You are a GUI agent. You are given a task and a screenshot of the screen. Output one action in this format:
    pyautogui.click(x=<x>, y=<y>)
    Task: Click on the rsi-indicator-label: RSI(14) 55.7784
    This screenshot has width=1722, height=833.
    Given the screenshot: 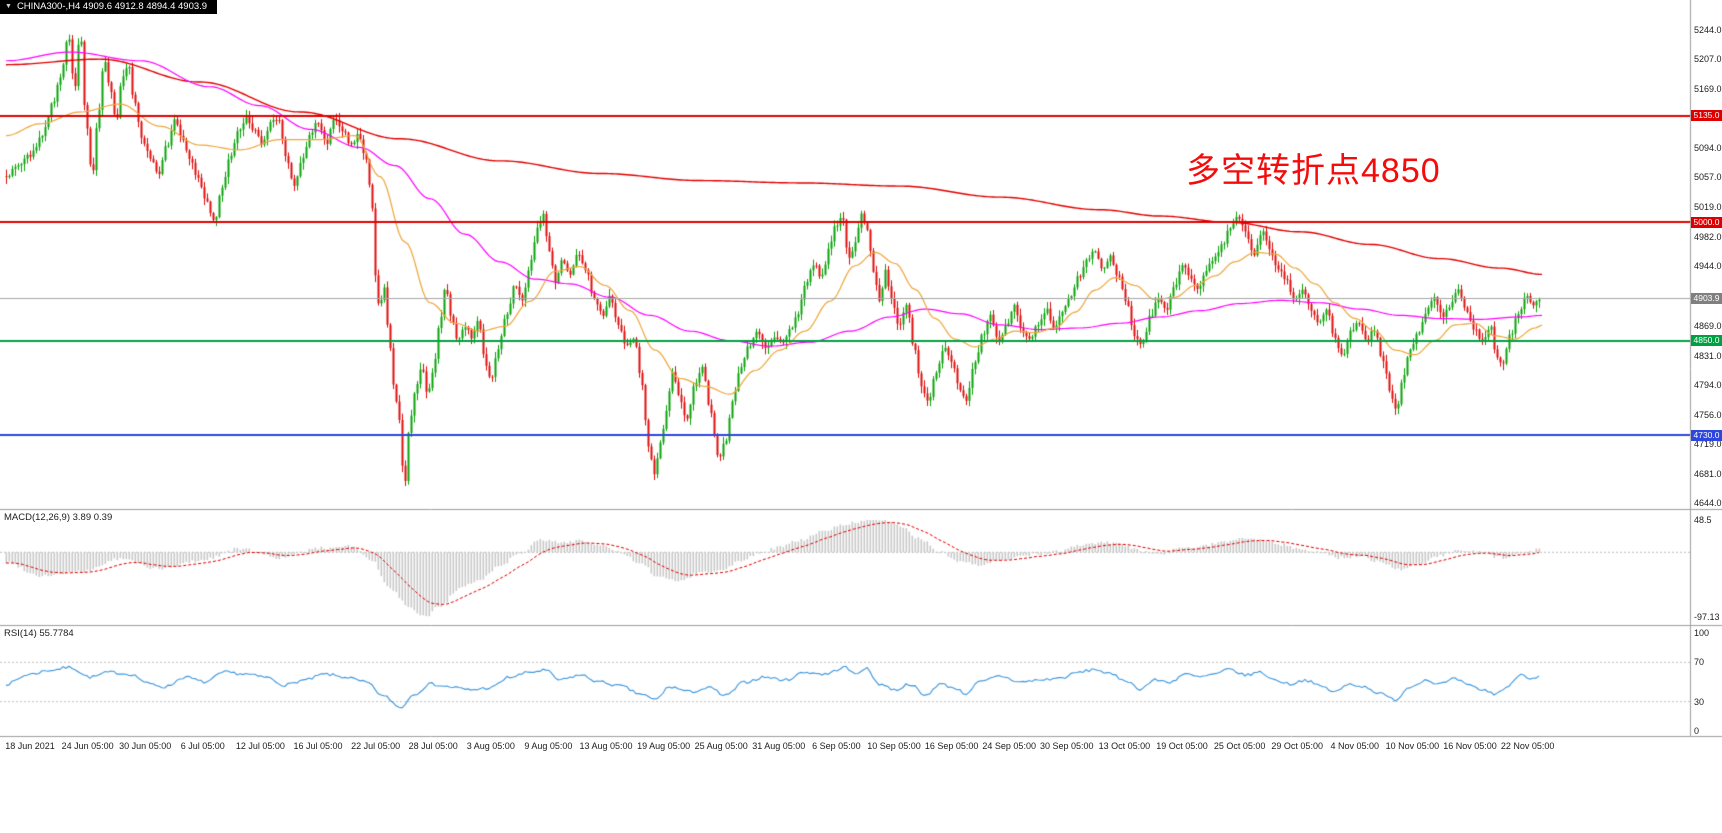 What is the action you would take?
    pyautogui.click(x=39, y=633)
    